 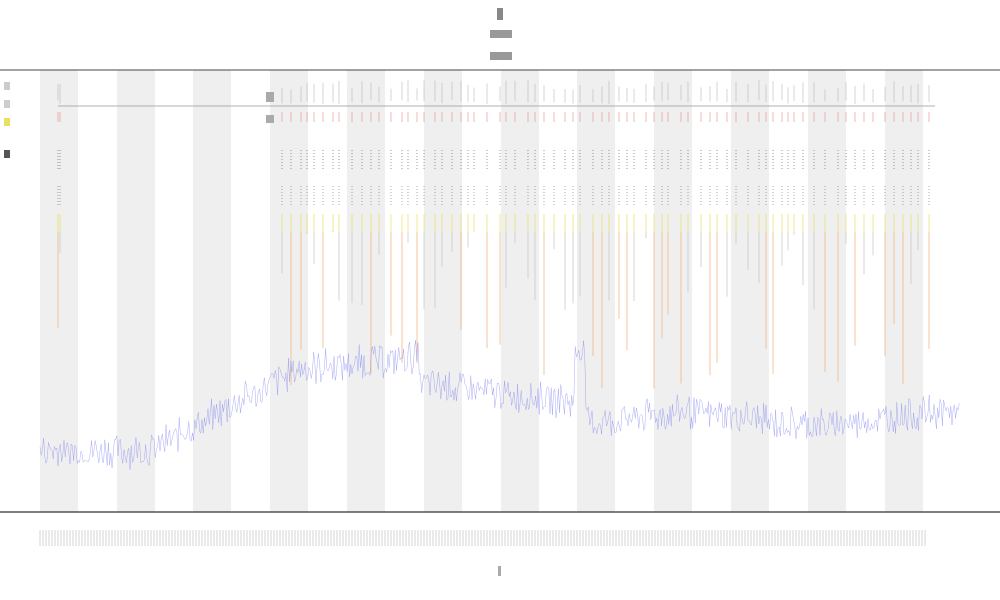 I want to click on top-axis, so click(x=500, y=88).